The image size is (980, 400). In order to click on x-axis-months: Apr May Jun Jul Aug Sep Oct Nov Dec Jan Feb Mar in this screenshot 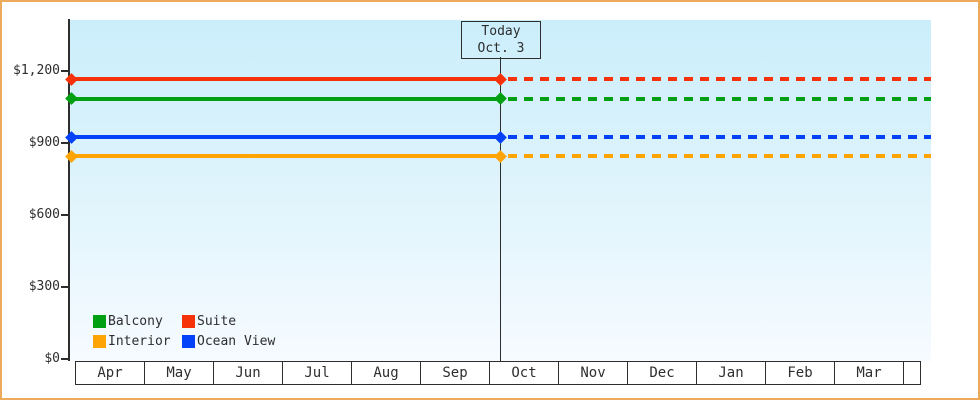, I will do `click(498, 373)`.